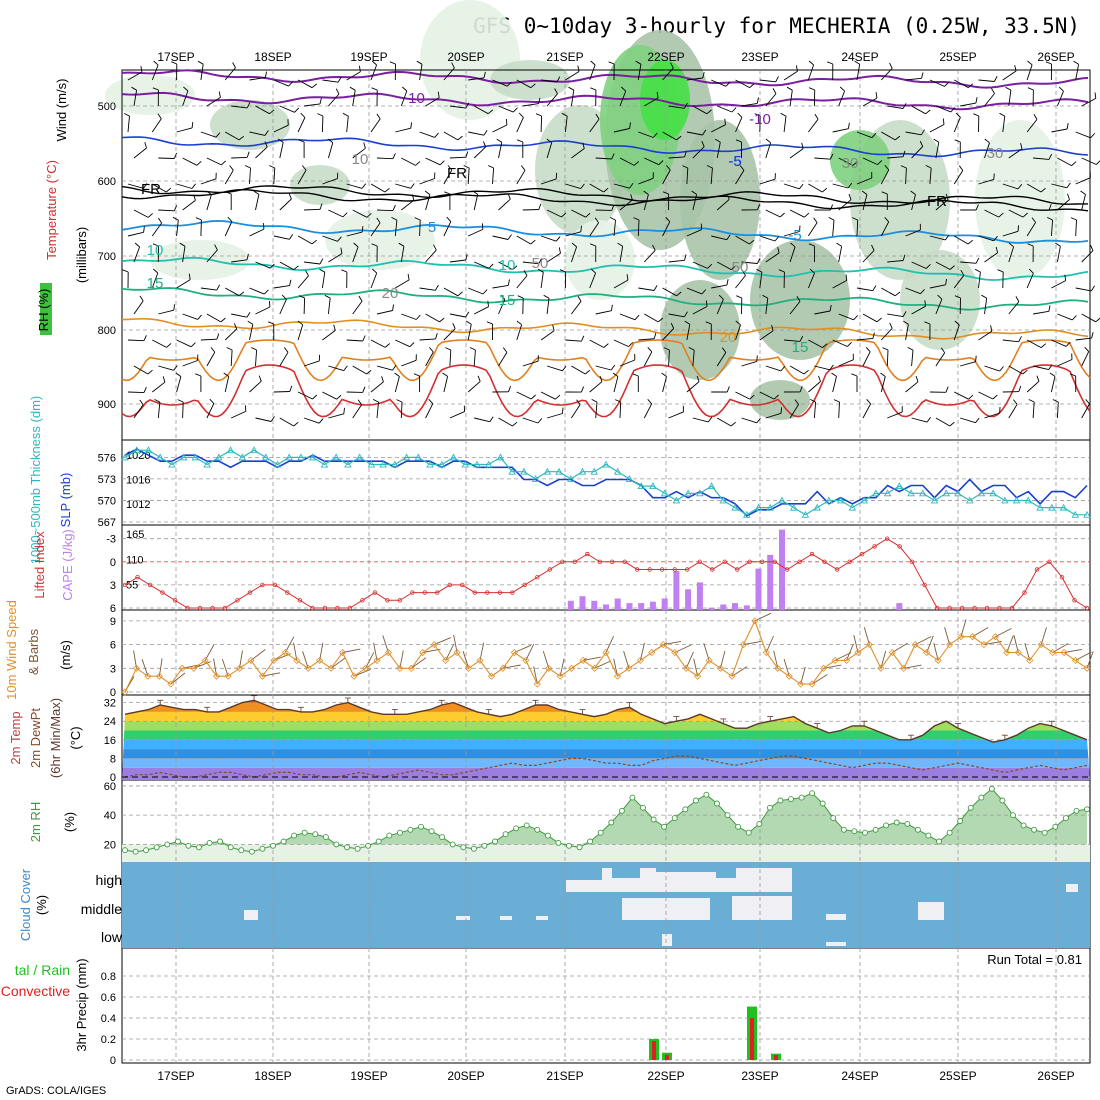 Image resolution: width=1100 pixels, height=1100 pixels. I want to click on thickness-tick: 570, so click(107, 501).